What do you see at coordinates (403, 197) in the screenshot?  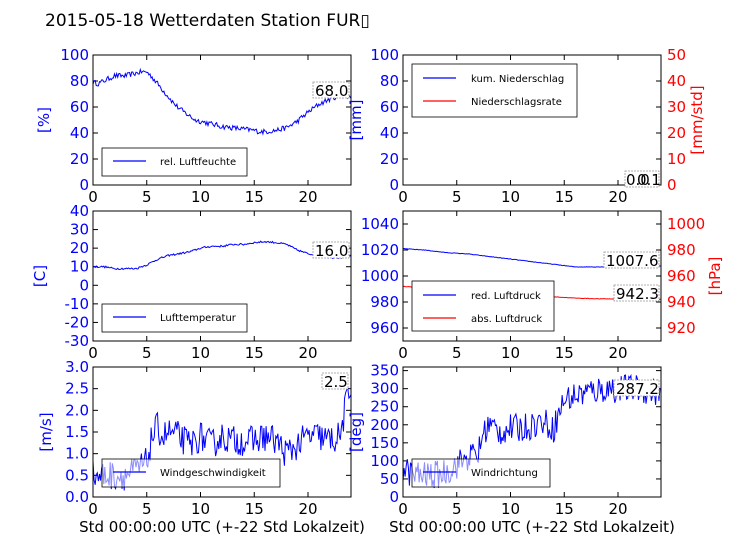 I see `precip-xtick-label: 0` at bounding box center [403, 197].